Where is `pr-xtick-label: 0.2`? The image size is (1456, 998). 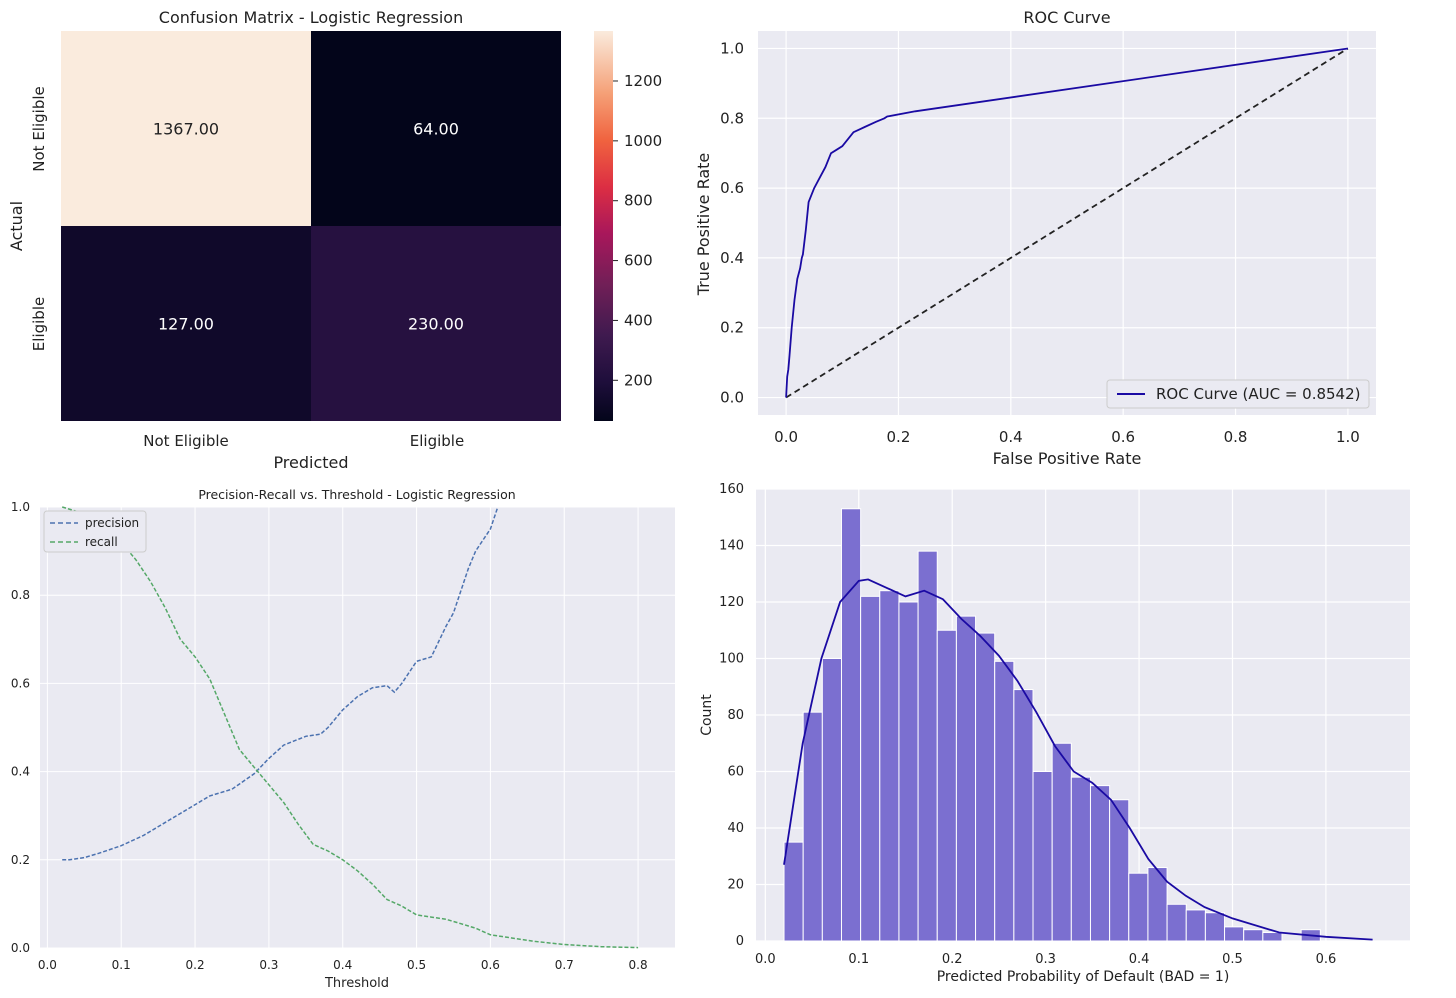 pr-xtick-label: 0.2 is located at coordinates (195, 965).